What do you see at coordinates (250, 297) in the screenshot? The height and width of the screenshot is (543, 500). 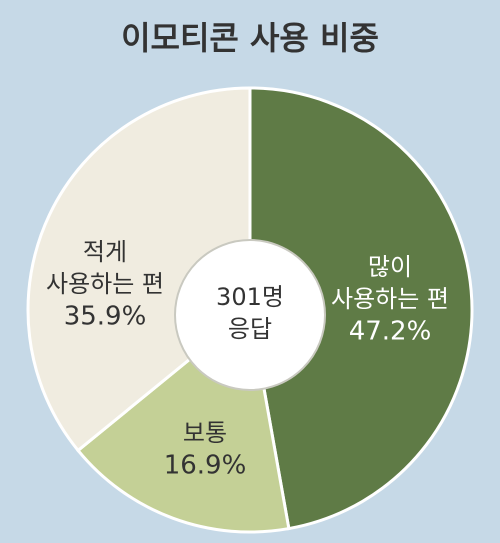 I see `center-text: 301명` at bounding box center [250, 297].